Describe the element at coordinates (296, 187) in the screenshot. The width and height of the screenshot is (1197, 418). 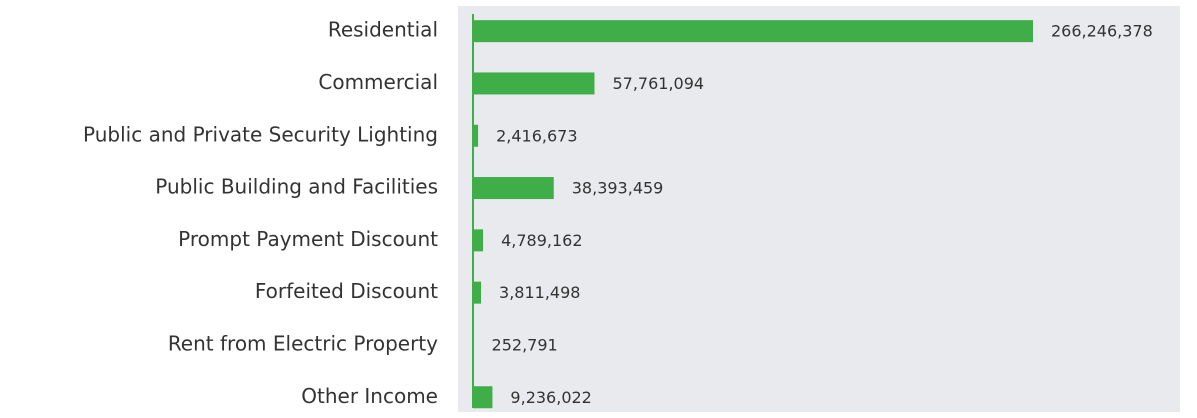
I see `category-label: Public Building and Facilities` at that location.